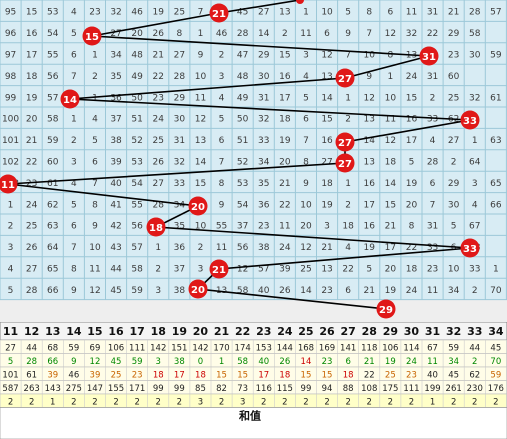 This screenshot has width=507, height=439. I want to click on cell-value: 30, so click(475, 56).